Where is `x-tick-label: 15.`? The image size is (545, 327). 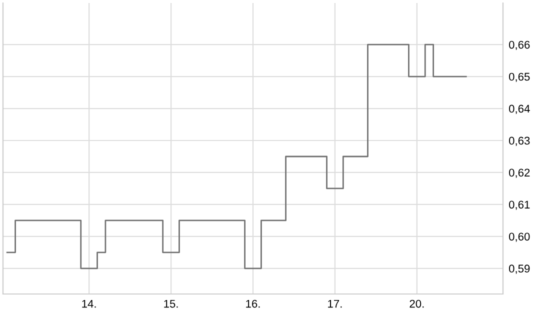
x-tick-label: 15. is located at coordinates (171, 304).